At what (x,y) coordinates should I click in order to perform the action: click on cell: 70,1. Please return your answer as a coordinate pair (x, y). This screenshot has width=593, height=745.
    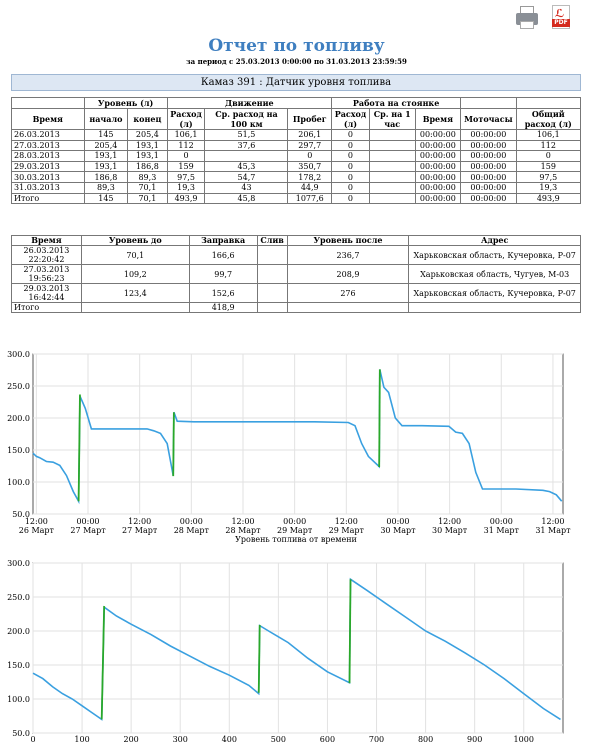
    Looking at the image, I should click on (147, 187).